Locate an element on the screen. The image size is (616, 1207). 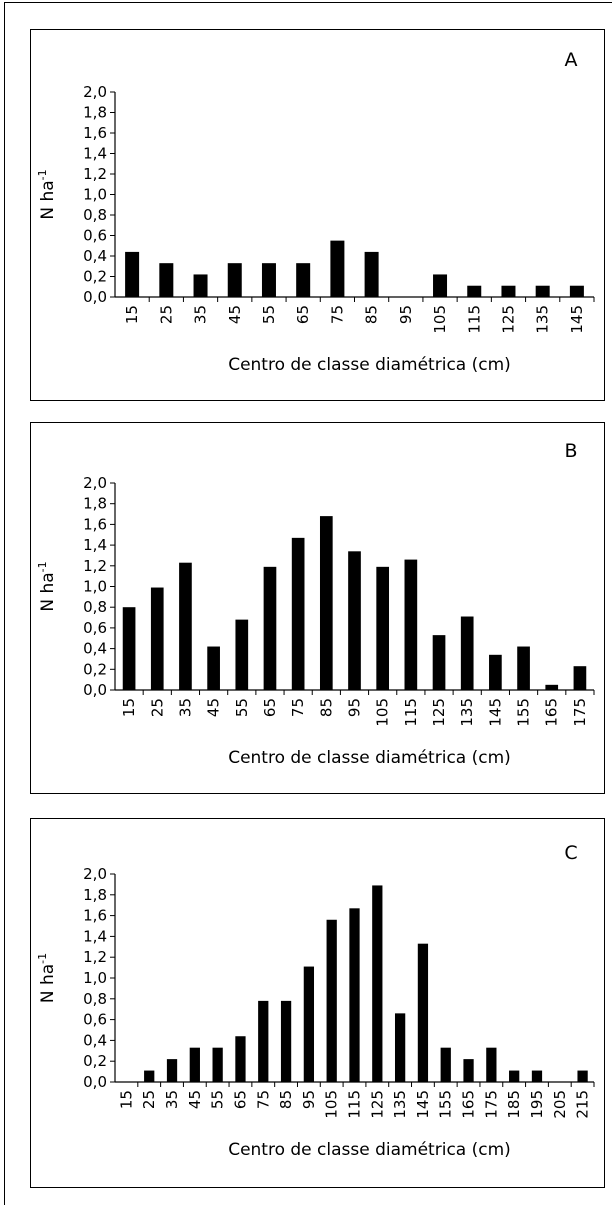
chart-b-x-tick-label: 95 is located at coordinates (355, 707).